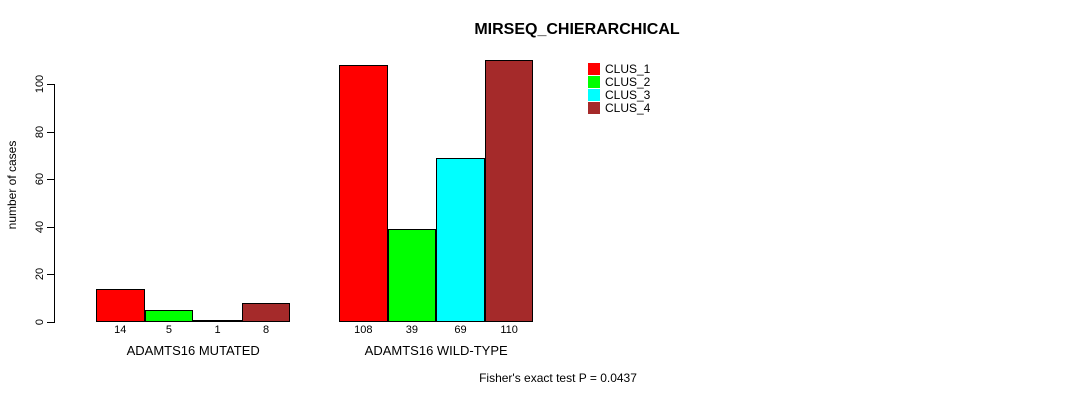 The width and height of the screenshot is (1090, 400). What do you see at coordinates (628, 94) in the screenshot?
I see `legend-label: CLUS_3` at bounding box center [628, 94].